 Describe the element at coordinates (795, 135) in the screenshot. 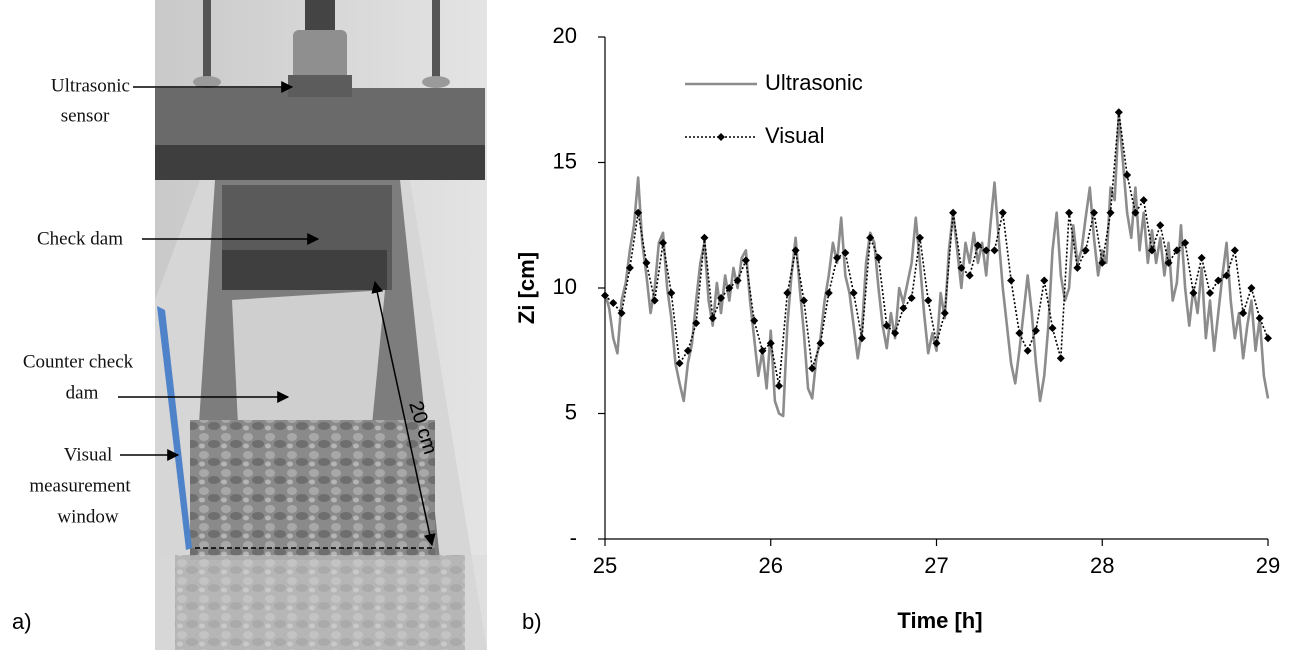

I see `legend-label: Visual` at that location.